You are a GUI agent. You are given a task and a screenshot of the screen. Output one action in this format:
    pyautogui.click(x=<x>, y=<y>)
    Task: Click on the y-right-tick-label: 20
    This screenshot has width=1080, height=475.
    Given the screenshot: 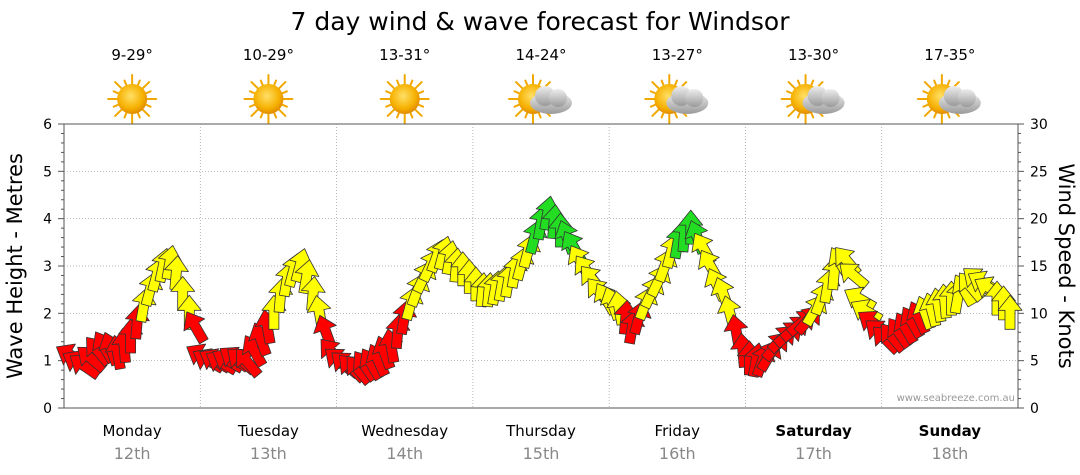 What is the action you would take?
    pyautogui.click(x=1039, y=220)
    